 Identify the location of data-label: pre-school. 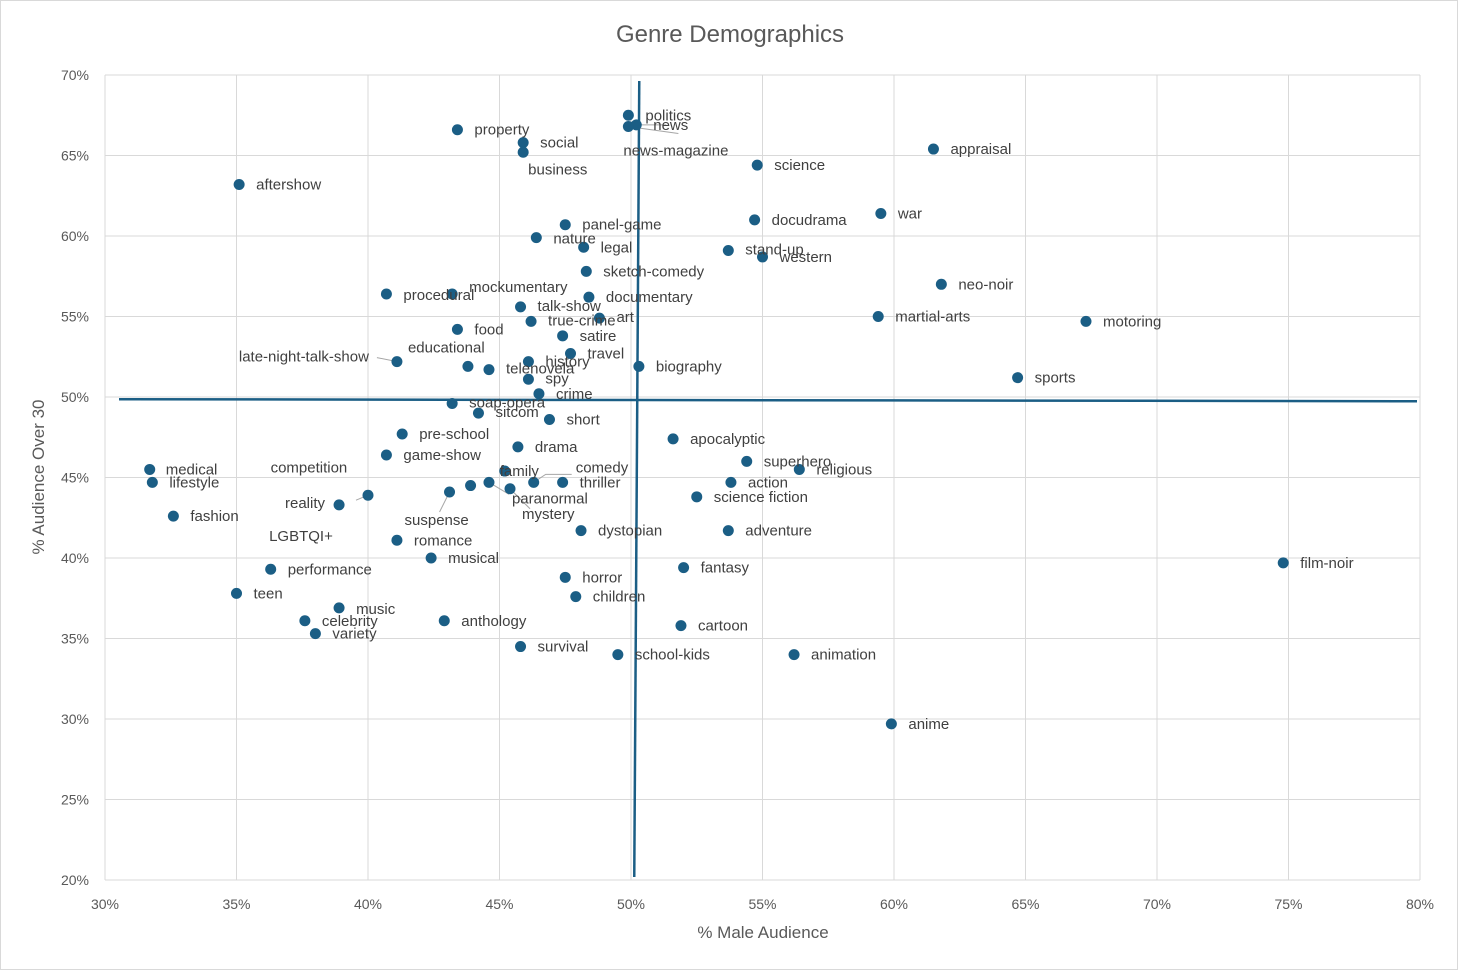
(454, 434).